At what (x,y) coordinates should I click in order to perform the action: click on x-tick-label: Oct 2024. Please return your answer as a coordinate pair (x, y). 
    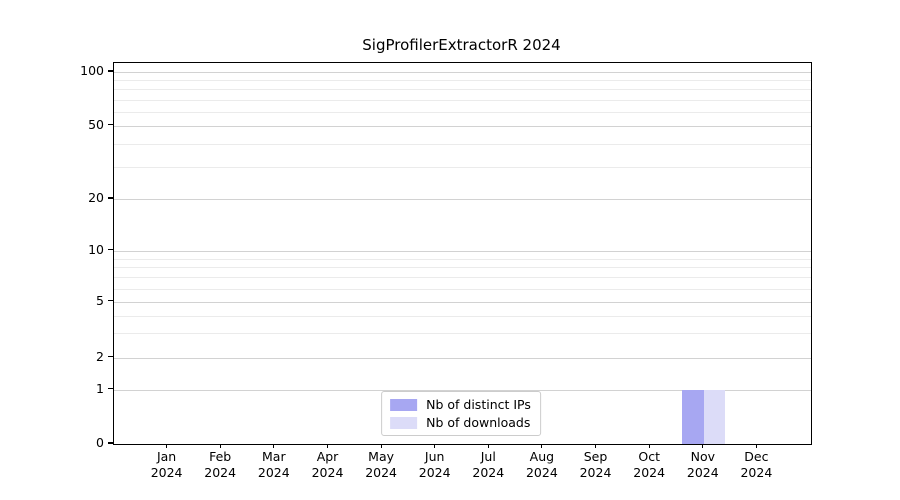
    Looking at the image, I should click on (649, 464).